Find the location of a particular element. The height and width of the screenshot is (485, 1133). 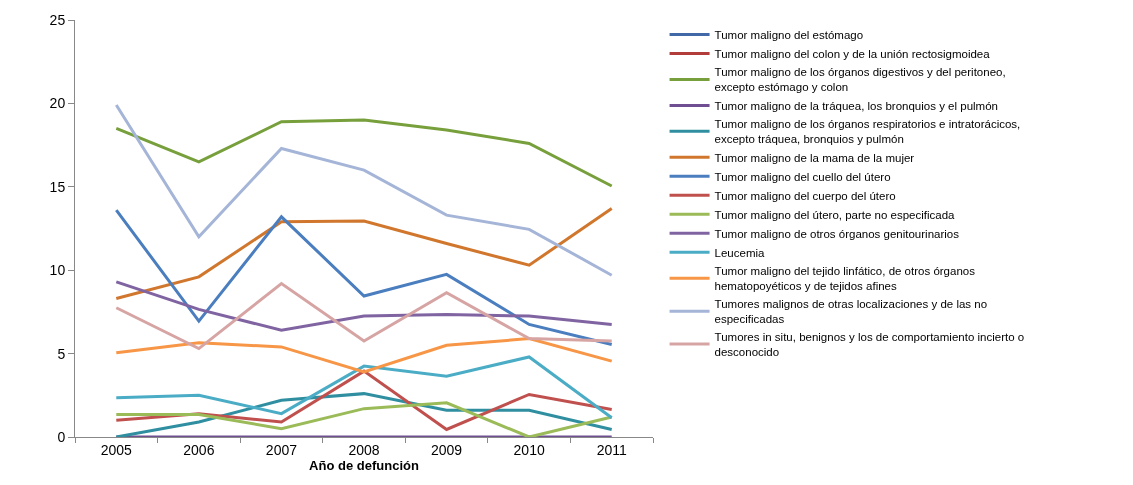

x-tick-label: 2009 is located at coordinates (446, 449).